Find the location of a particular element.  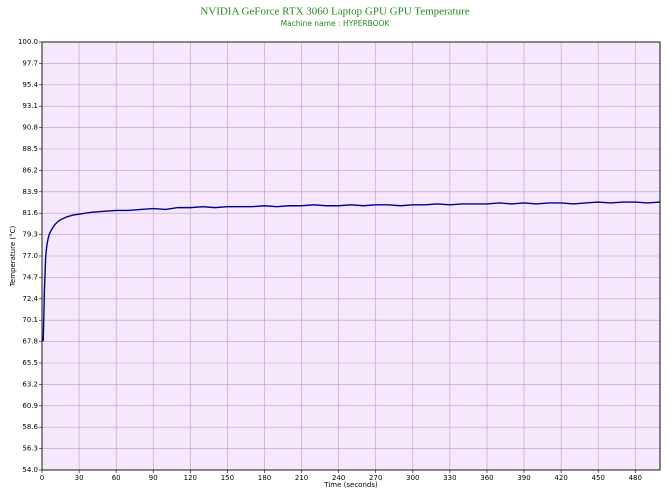

x-axis-label: Time (seconds) is located at coordinates (350, 485).